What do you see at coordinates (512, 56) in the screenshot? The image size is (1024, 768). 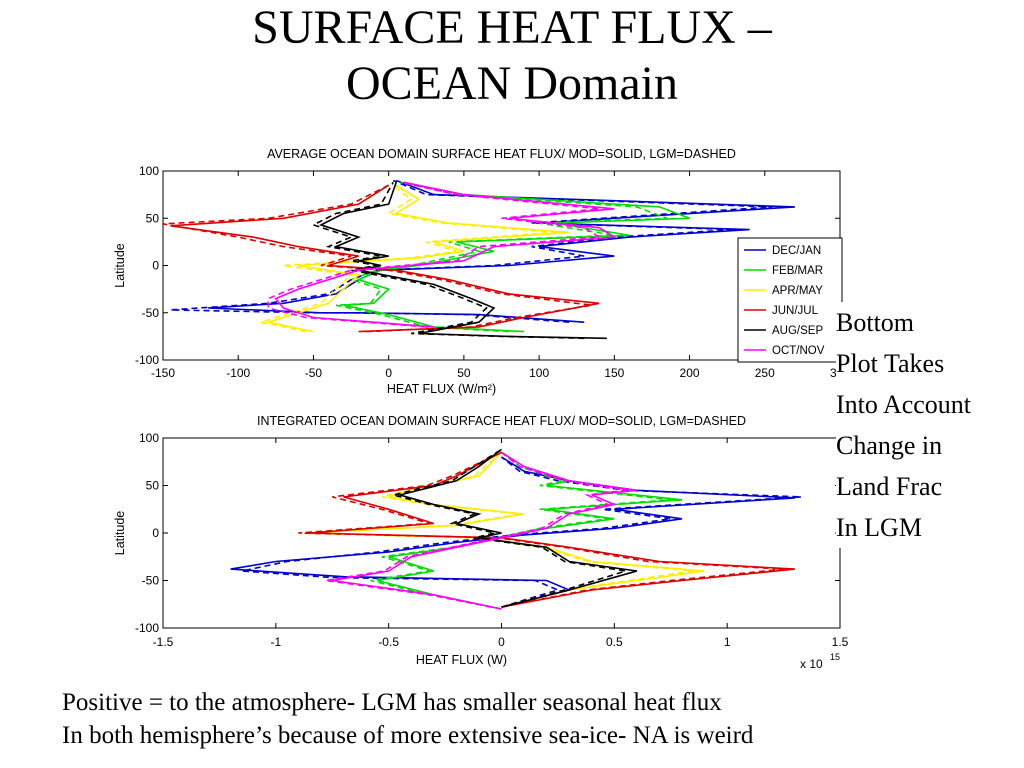 I see `slide-title: SURFACE HEAT FLUX – OCEAN Domain` at bounding box center [512, 56].